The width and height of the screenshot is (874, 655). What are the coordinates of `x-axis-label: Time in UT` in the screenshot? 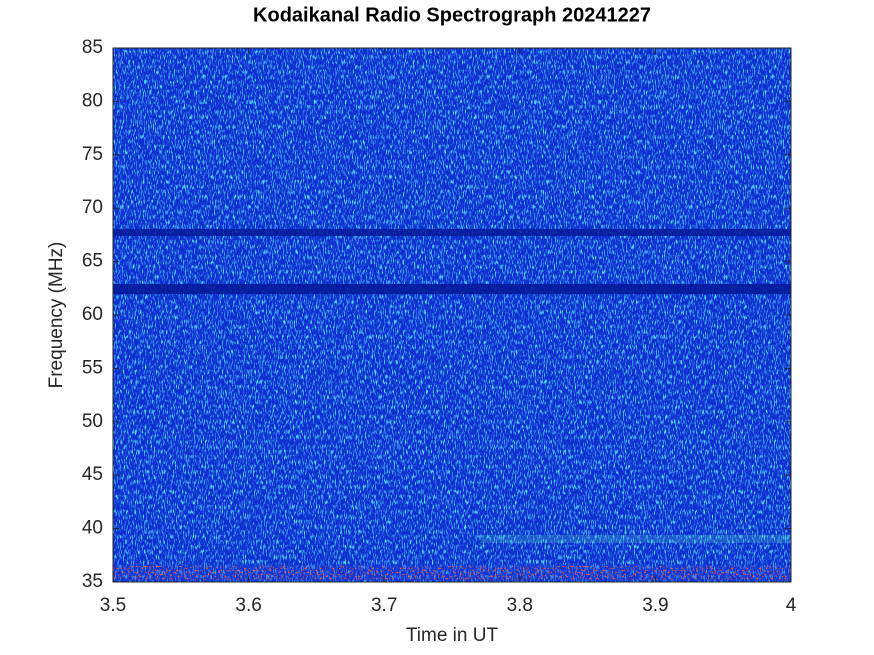 It's located at (452, 635).